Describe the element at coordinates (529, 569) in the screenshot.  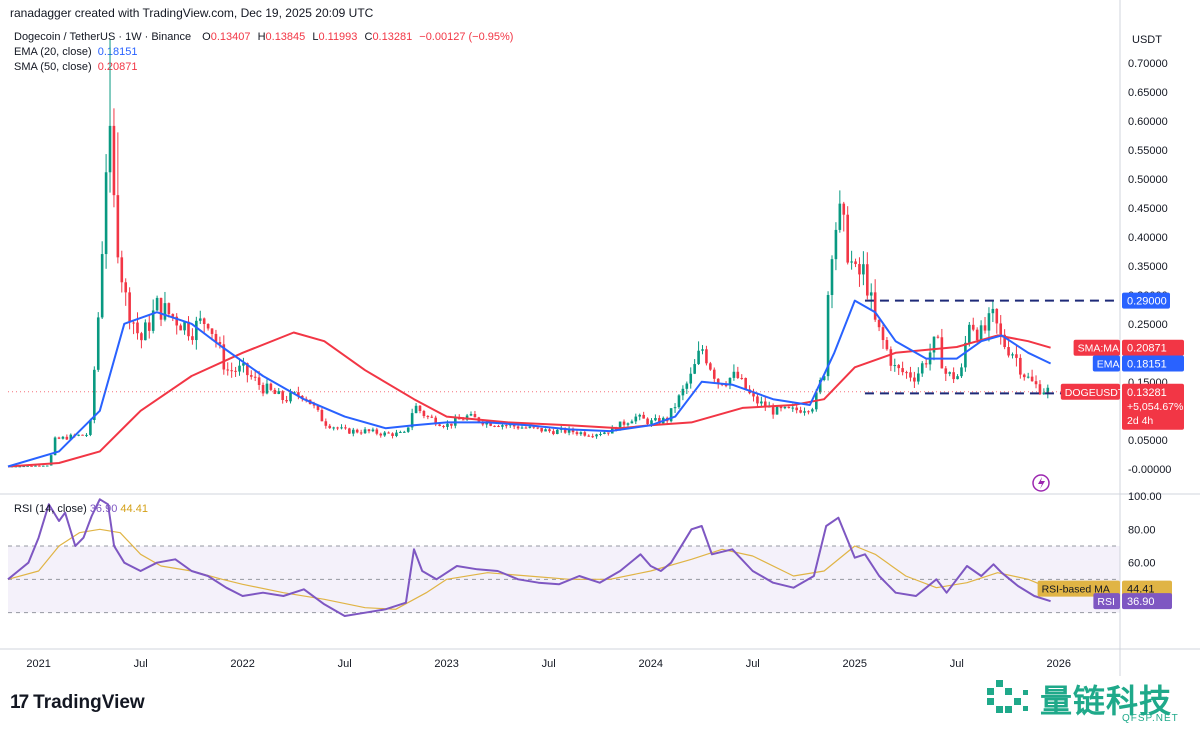
I see `rsi-ma-line` at that location.